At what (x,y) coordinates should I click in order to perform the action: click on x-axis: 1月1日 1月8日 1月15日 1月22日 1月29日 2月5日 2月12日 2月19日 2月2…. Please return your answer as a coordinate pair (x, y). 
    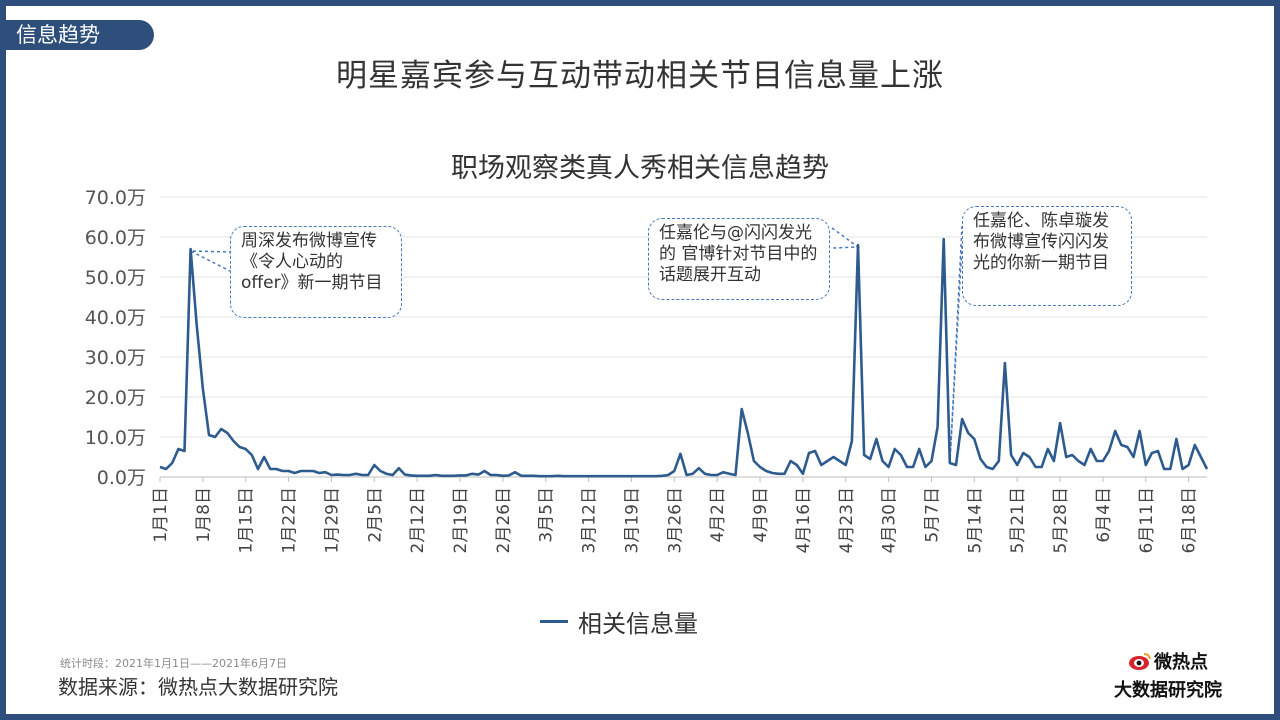
    Looking at the image, I should click on (675, 515).